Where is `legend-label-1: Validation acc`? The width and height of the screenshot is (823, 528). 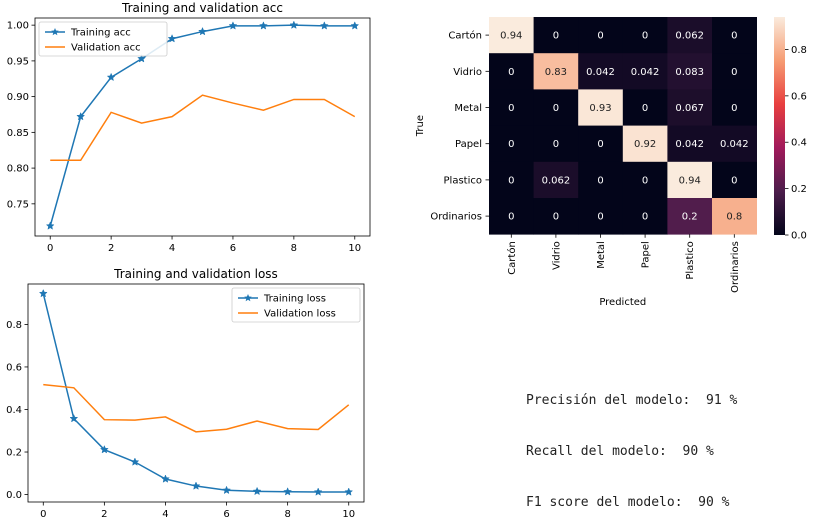
legend-label-1: Validation acc is located at coordinates (106, 48).